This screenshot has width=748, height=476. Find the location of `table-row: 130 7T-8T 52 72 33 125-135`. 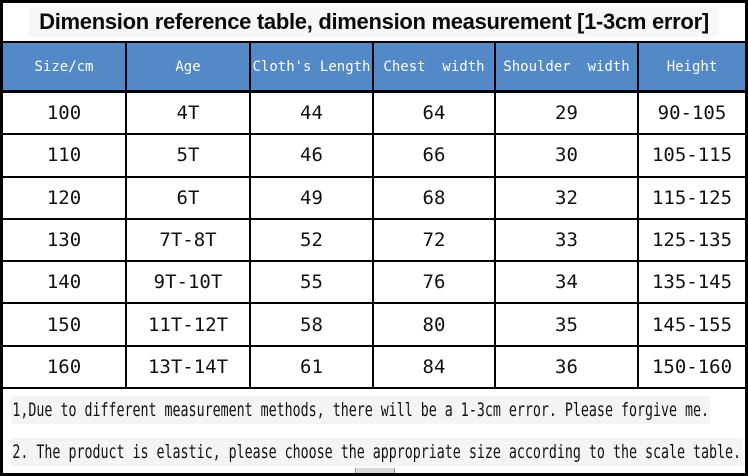

table-row: 130 7T-8T 52 72 33 125-135 is located at coordinates (374, 241).